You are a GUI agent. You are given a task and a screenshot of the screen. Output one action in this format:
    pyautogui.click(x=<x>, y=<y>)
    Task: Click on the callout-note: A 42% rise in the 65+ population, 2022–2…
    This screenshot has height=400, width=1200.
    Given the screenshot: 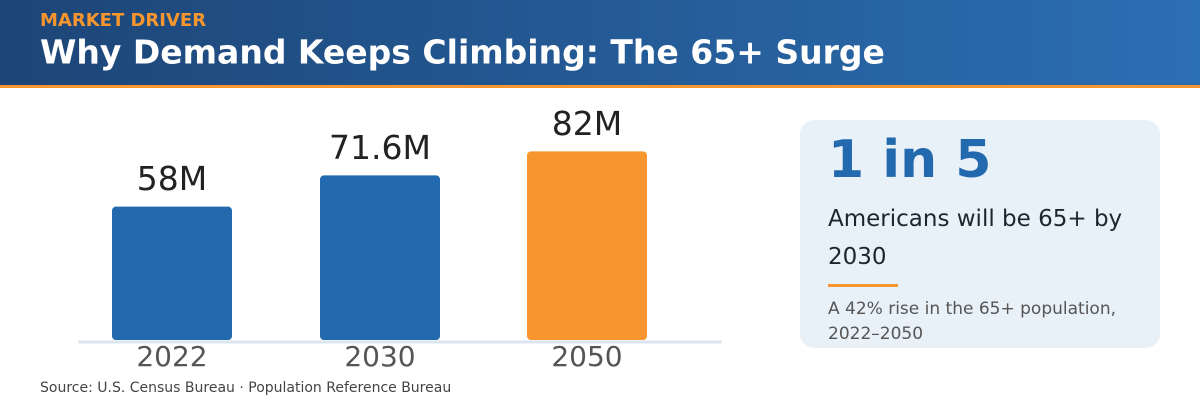 What is the action you would take?
    pyautogui.click(x=972, y=321)
    